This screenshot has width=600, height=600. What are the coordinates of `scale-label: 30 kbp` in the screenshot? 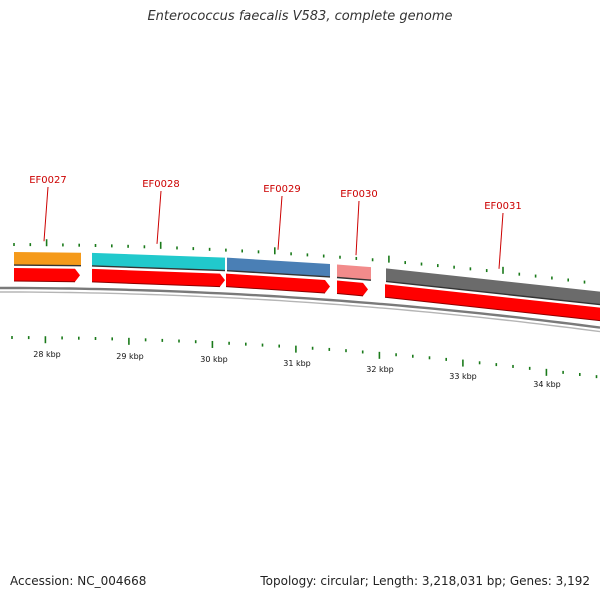 It's located at (214, 359).